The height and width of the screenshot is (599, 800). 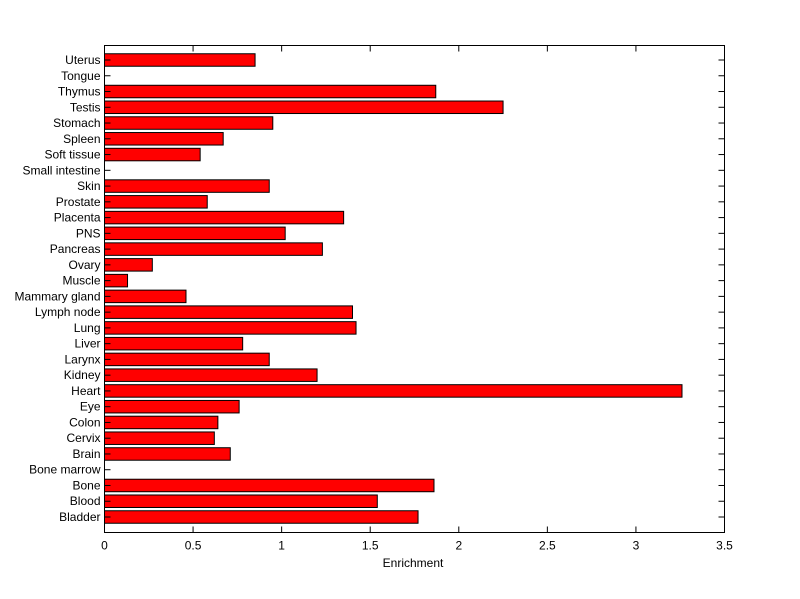 What do you see at coordinates (211, 375) in the screenshot?
I see `bar-kidney` at bounding box center [211, 375].